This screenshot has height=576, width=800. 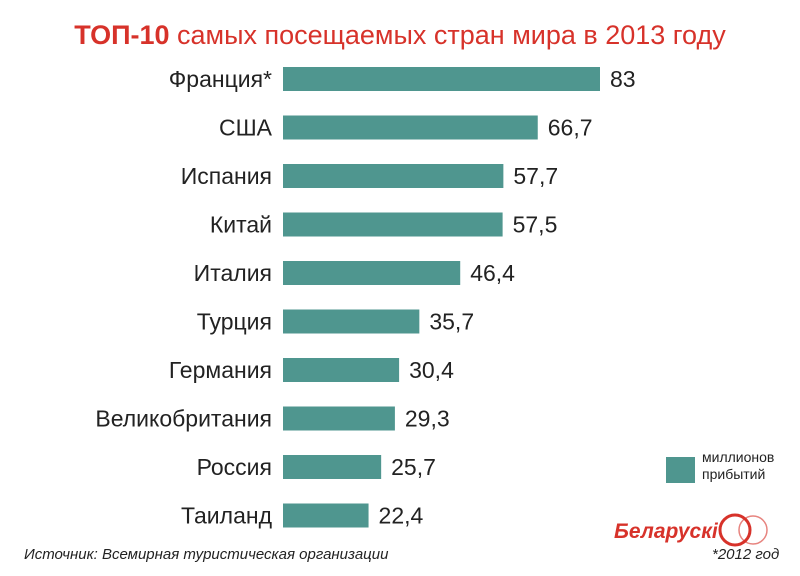 I want to click on value-label-7: 29,3, so click(x=427, y=419).